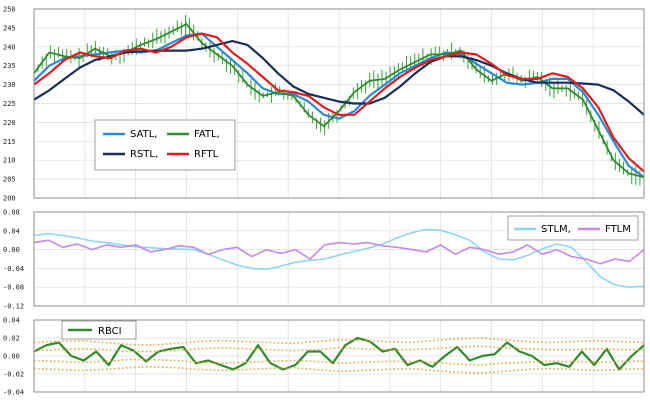  What do you see at coordinates (13, 307) in the screenshot?
I see `y-tick-label: -0.12` at bounding box center [13, 307].